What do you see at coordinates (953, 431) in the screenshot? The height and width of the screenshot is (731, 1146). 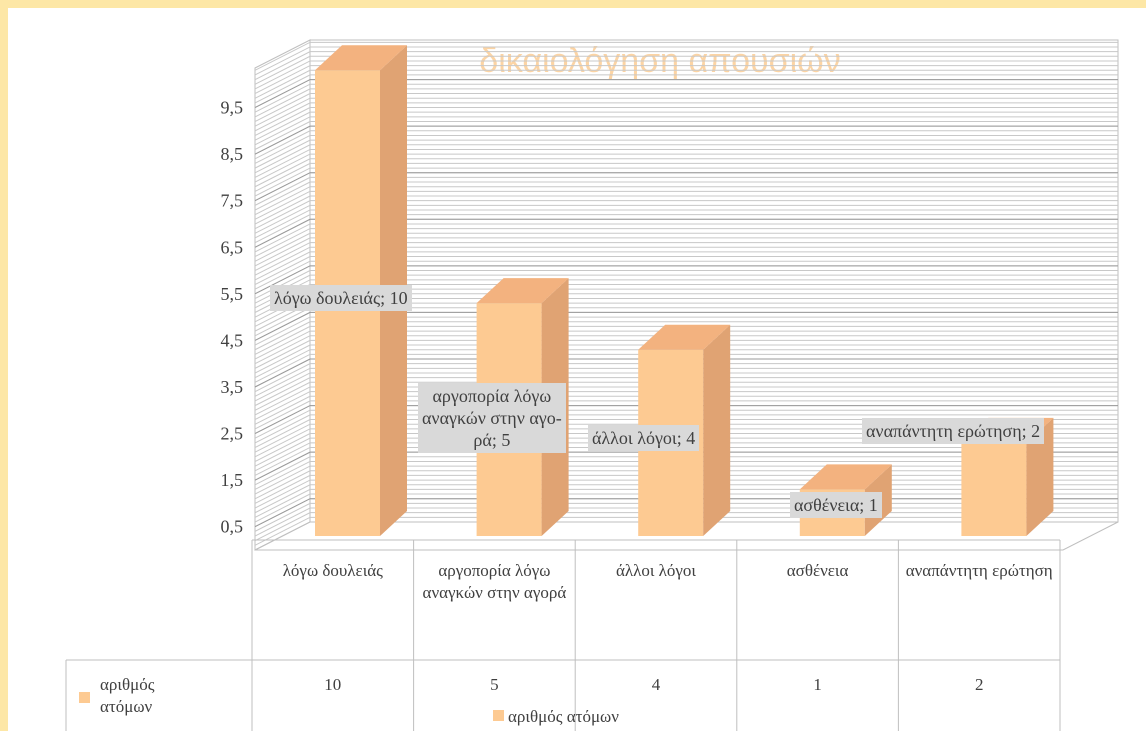 I see `data-label: αναπάντητη ερώτηση; 2` at bounding box center [953, 431].